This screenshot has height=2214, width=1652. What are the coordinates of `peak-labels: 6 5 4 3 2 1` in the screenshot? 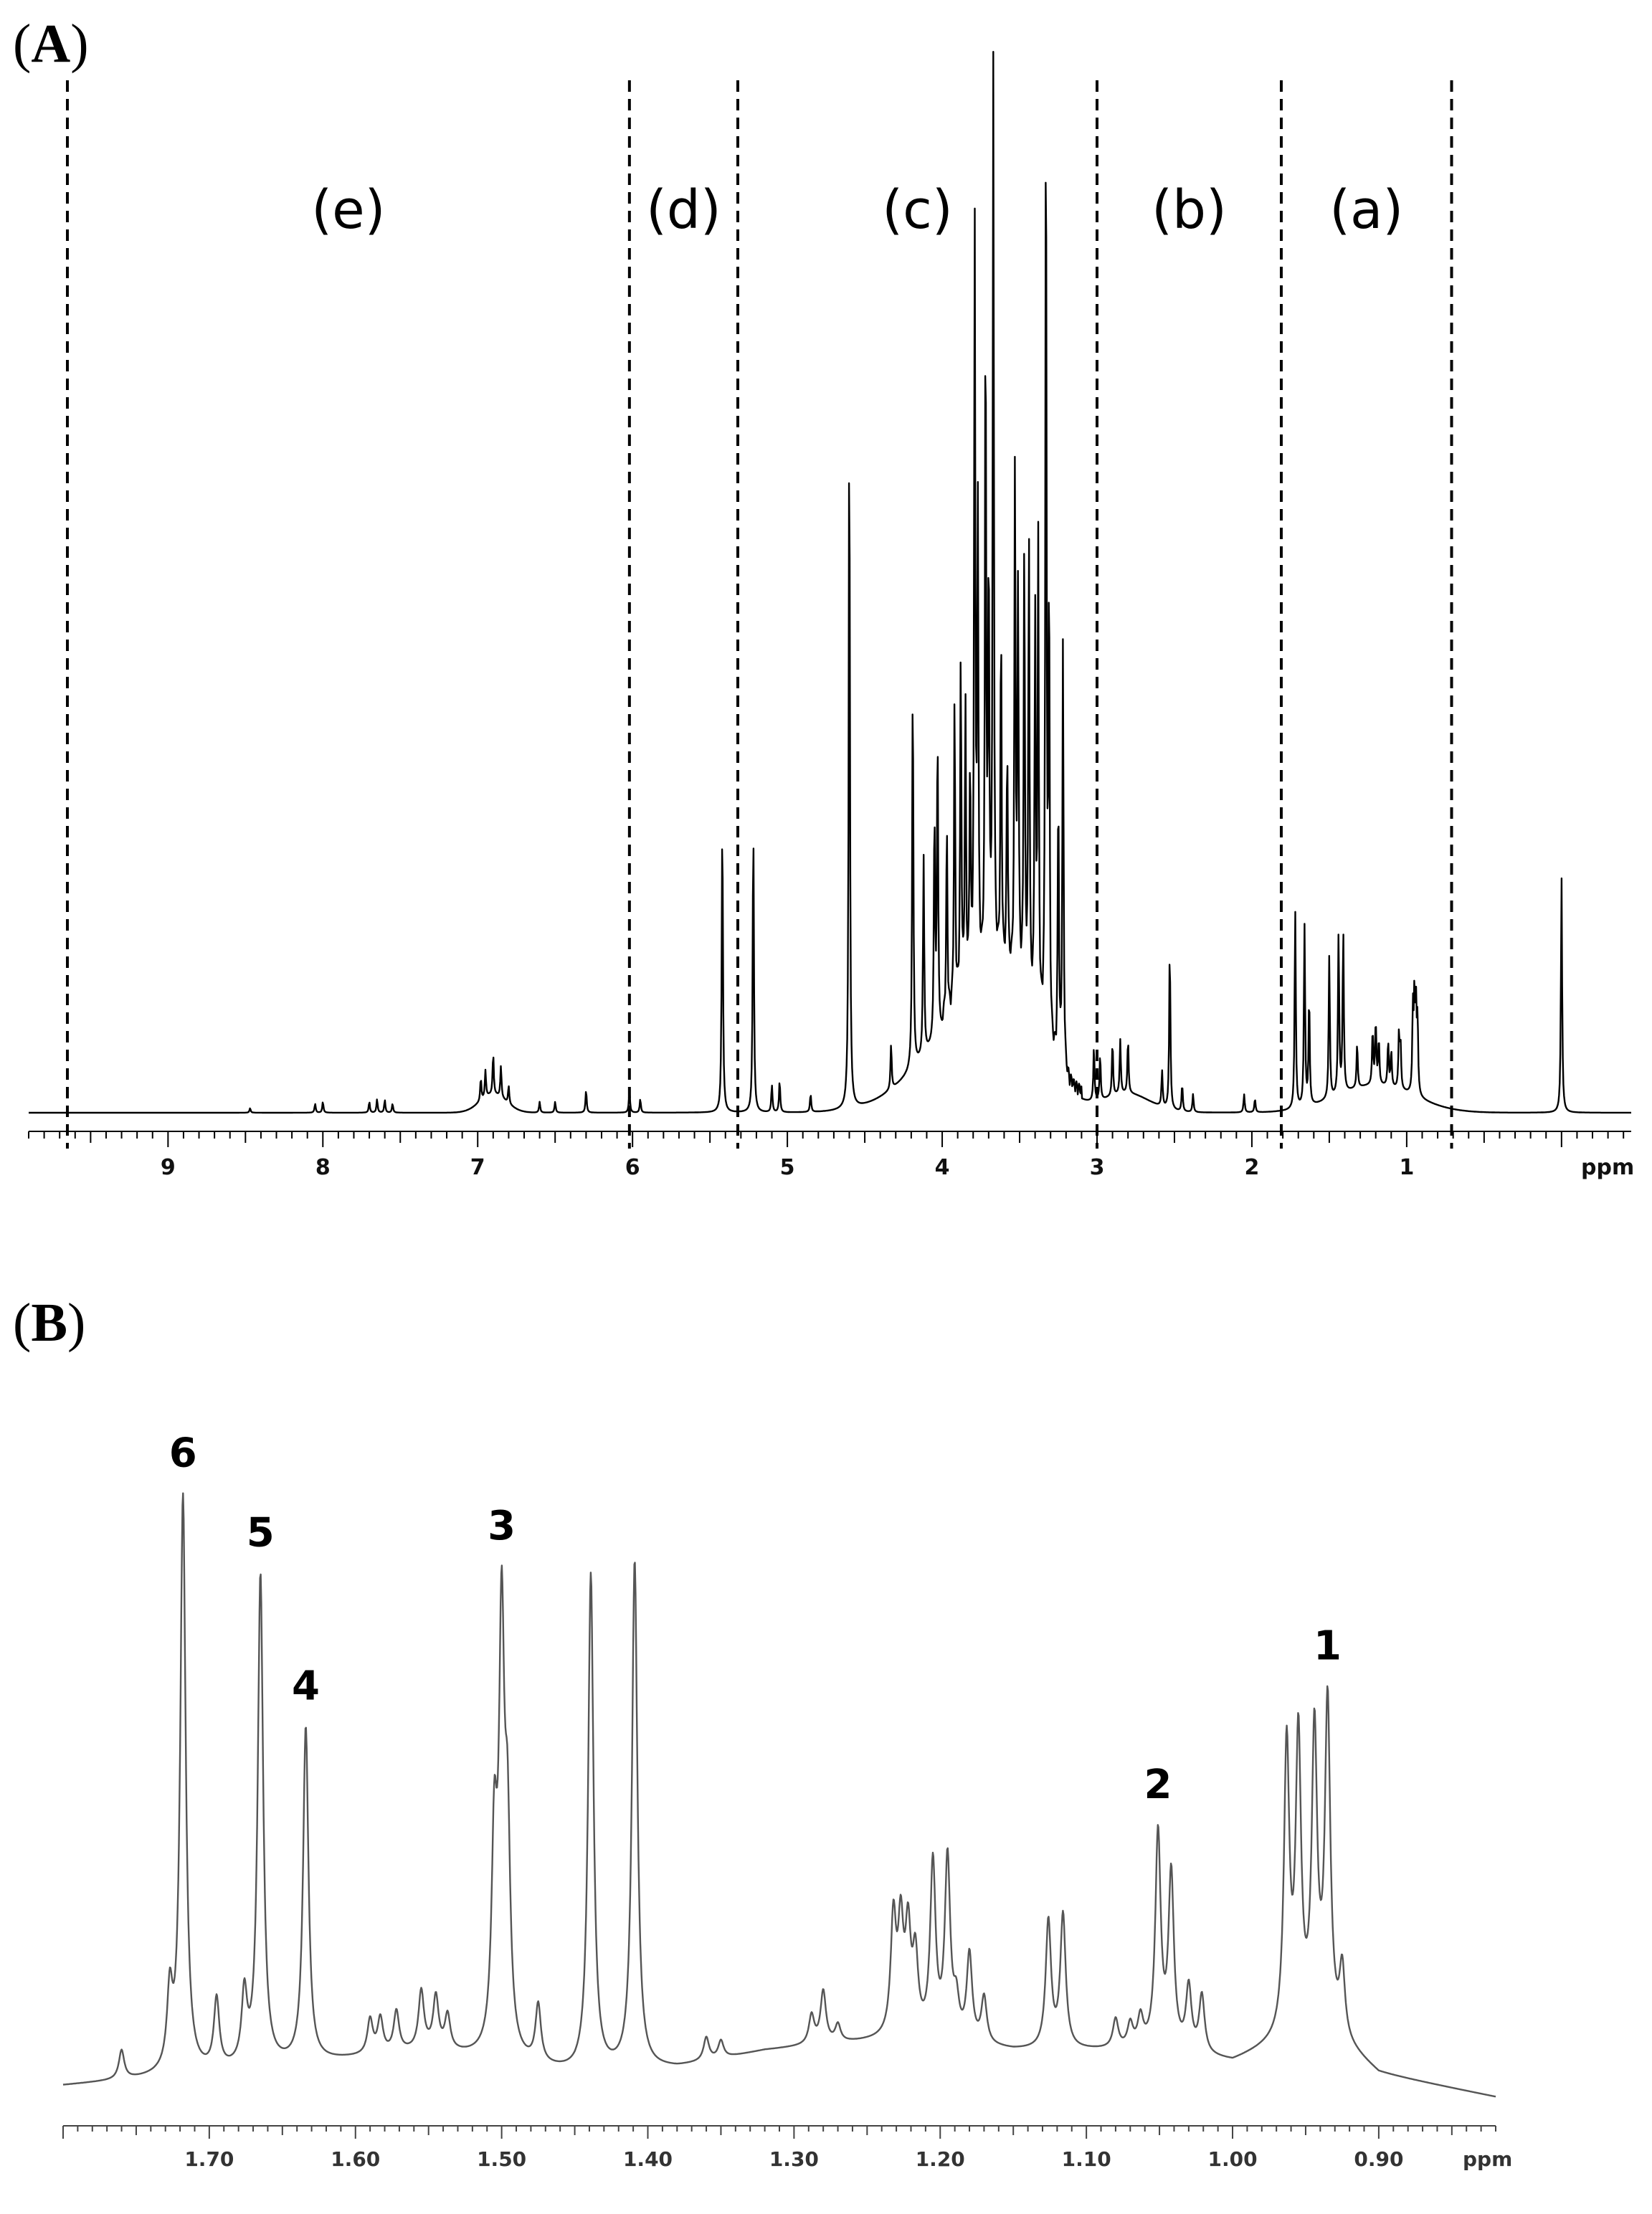 It's located at (755, 1619).